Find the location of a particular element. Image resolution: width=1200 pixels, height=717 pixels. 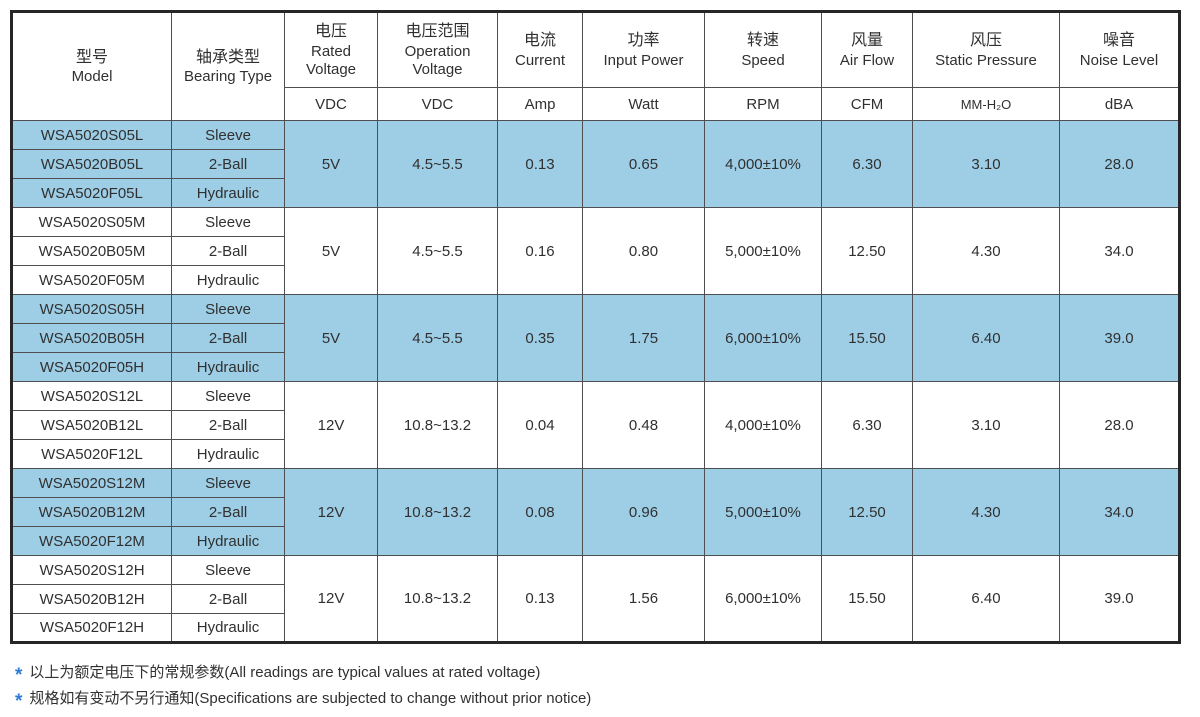

model-cell: WSA5020F12L is located at coordinates (91, 454).